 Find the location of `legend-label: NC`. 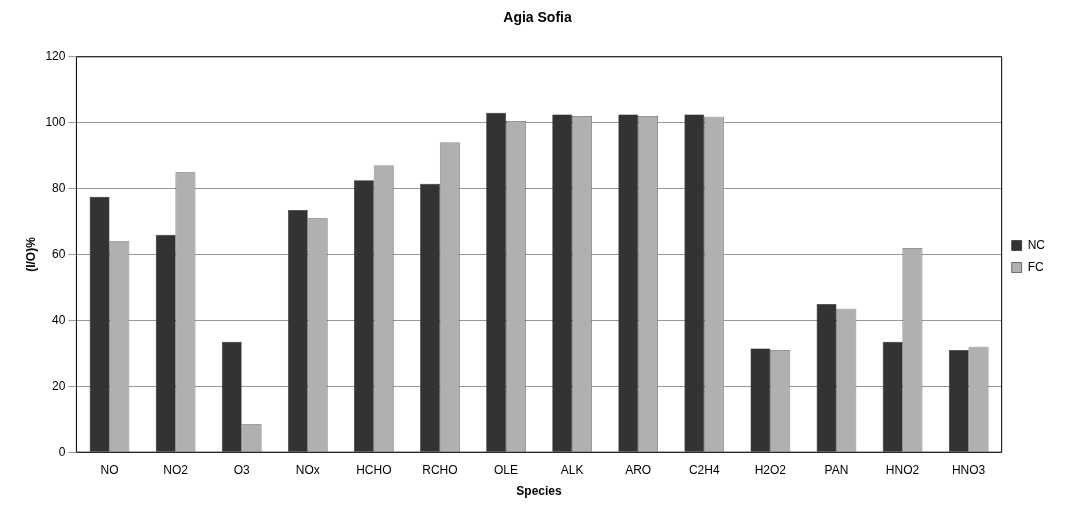

legend-label: NC is located at coordinates (1036, 244).